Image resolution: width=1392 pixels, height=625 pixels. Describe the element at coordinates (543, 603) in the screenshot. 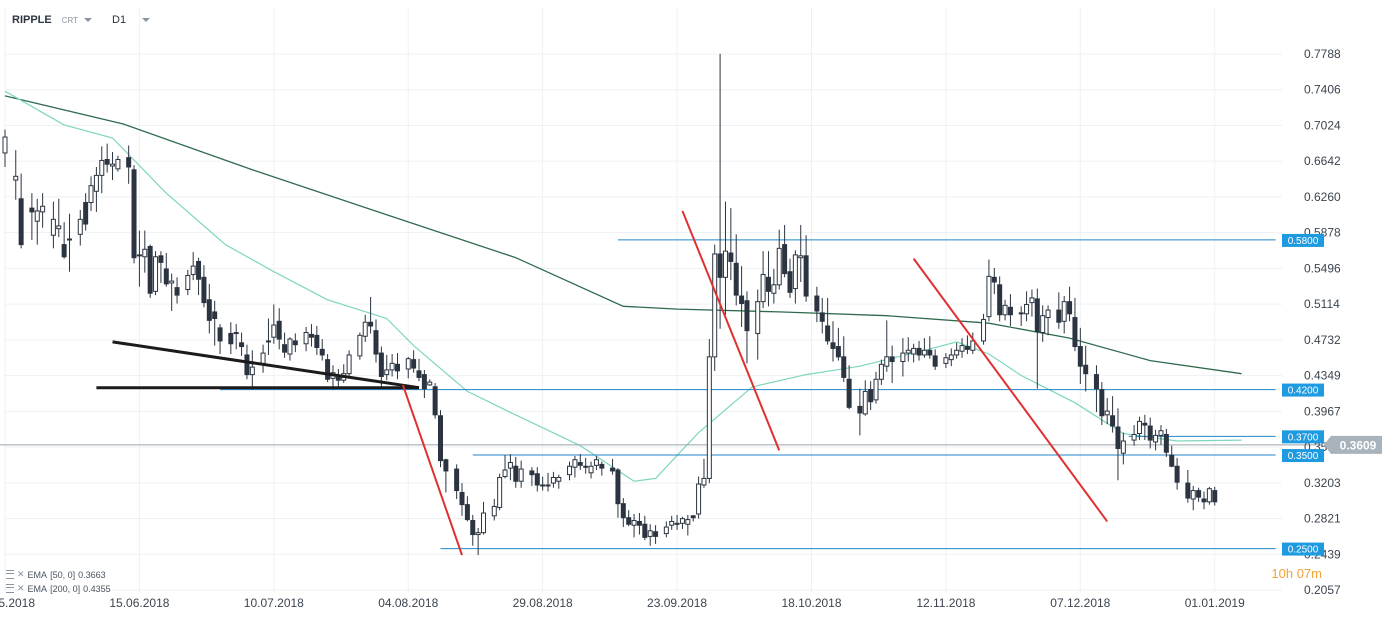

I see `x-tick-label: 29.08.2018` at that location.